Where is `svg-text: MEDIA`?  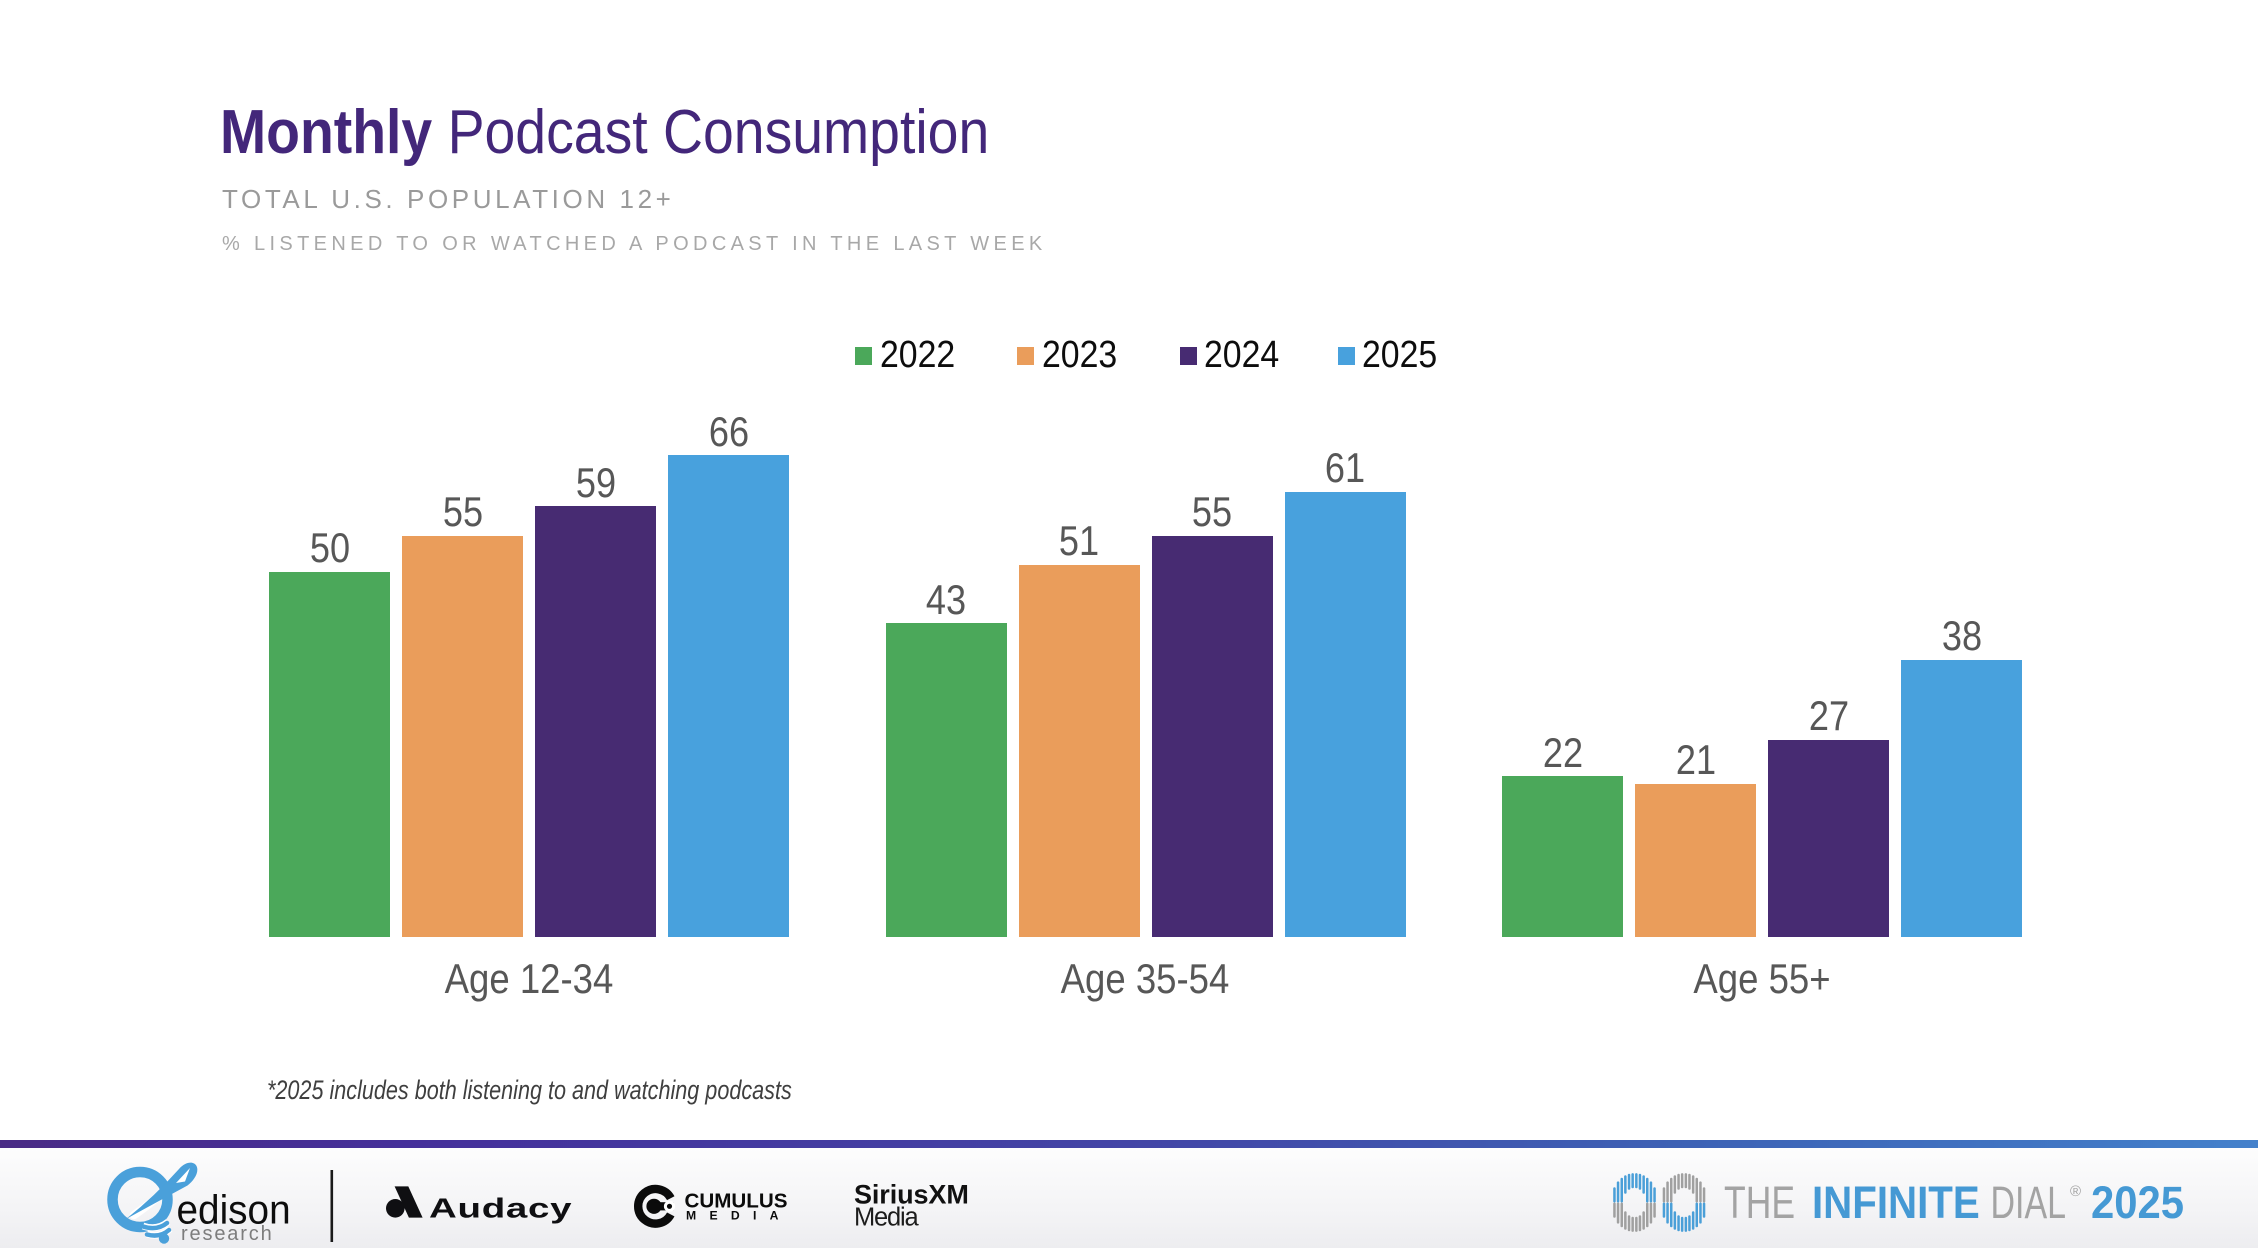
svg-text: MEDIA is located at coordinates (739, 1216).